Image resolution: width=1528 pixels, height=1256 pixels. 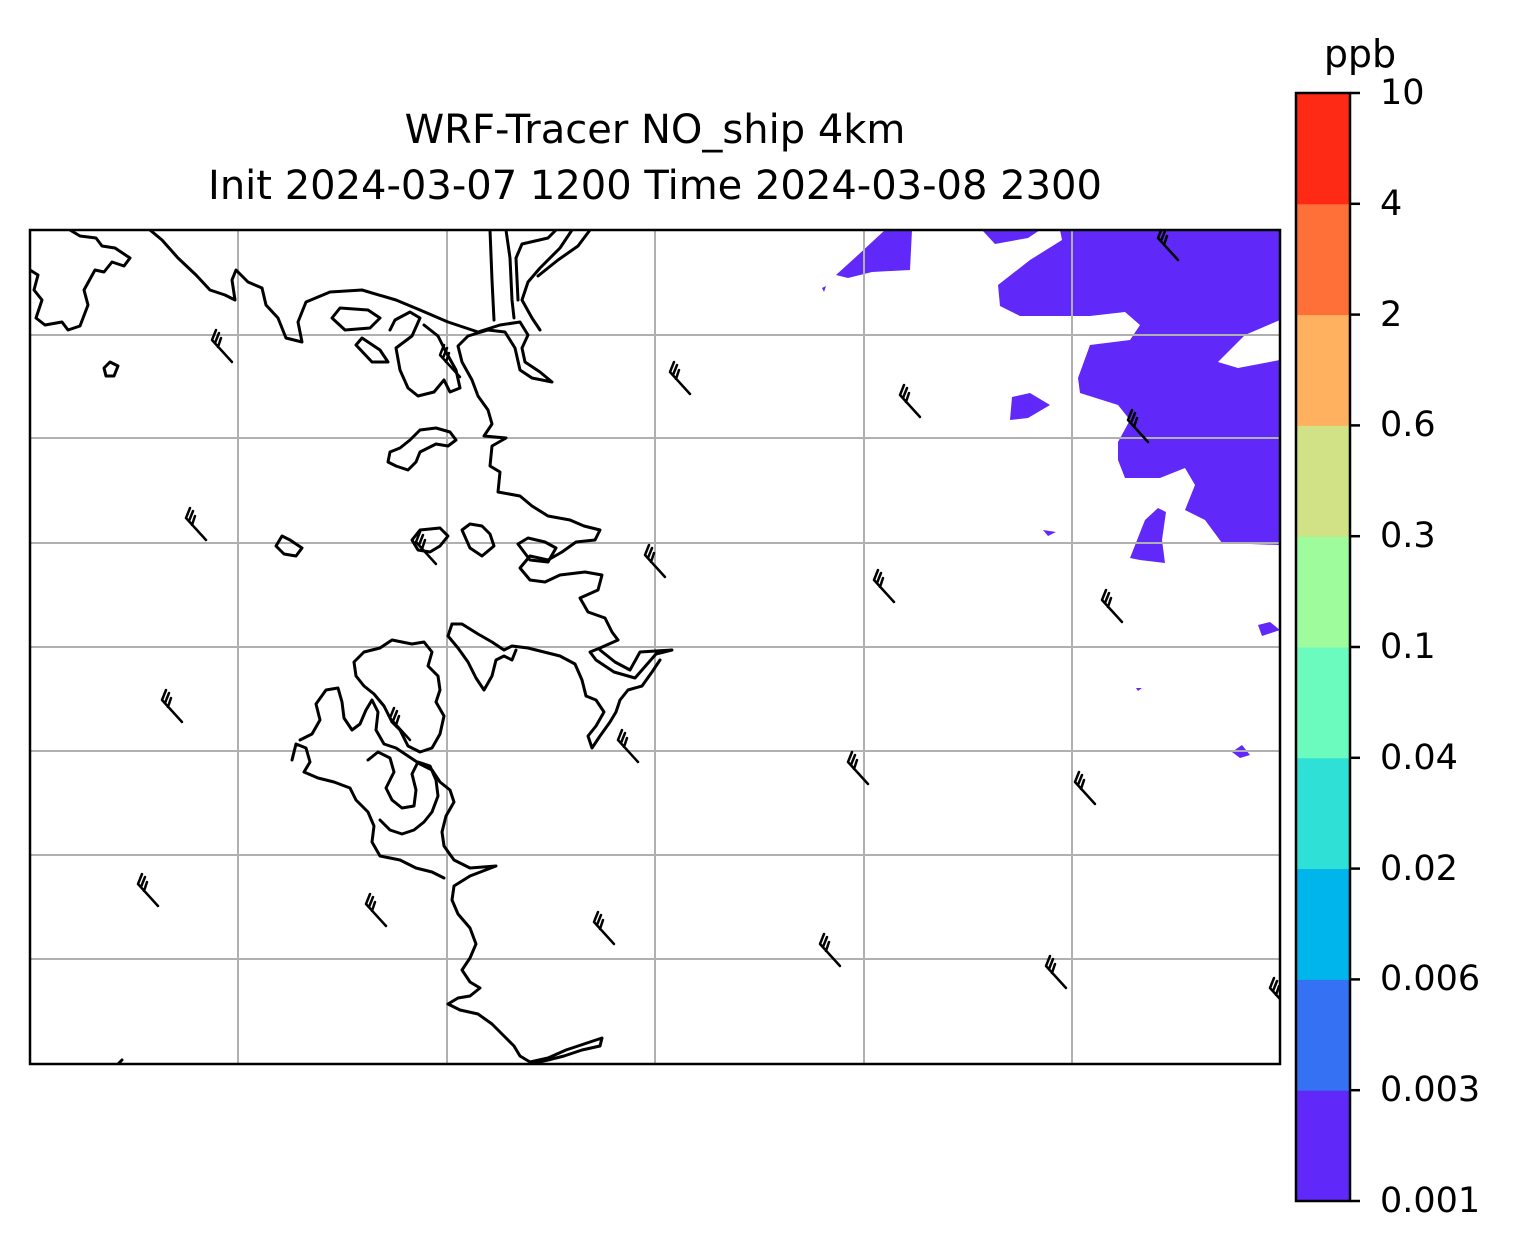 I want to click on colorbar-tick-label: 10, so click(x=1402, y=93).